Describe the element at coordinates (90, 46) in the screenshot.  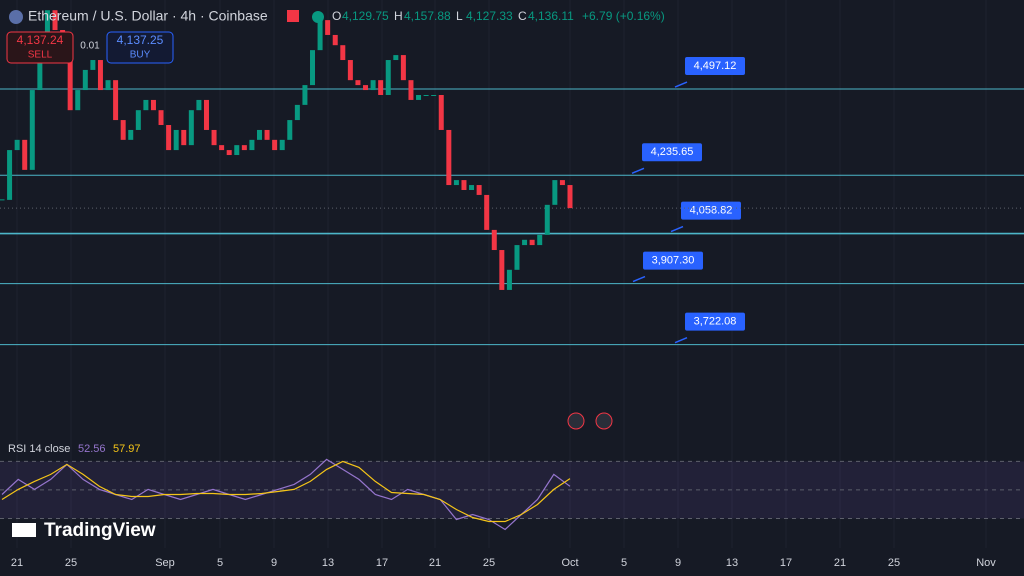
I see `spread: 0.01` at that location.